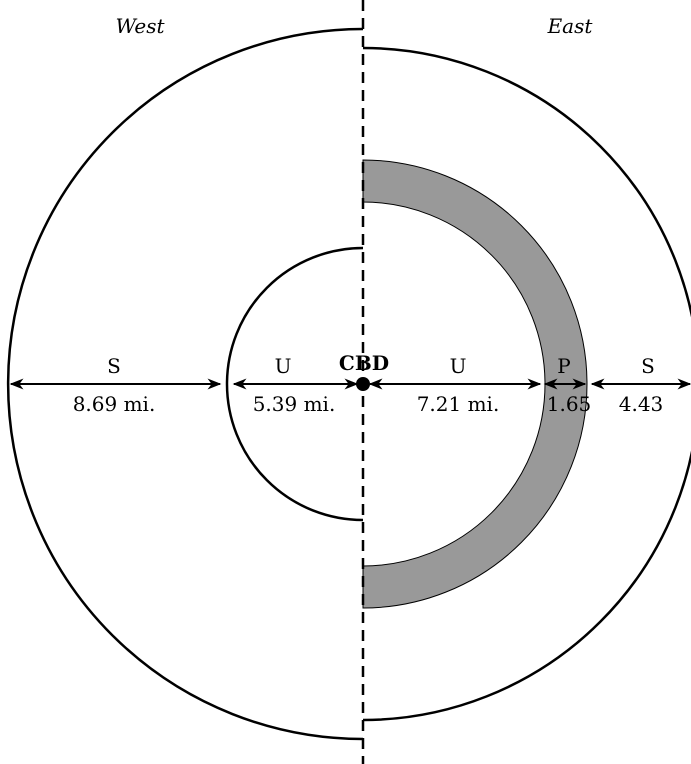 The image size is (691, 764). Describe the element at coordinates (458, 404) in the screenshot. I see `east-urban-distance: 7.21 mi.` at that location.